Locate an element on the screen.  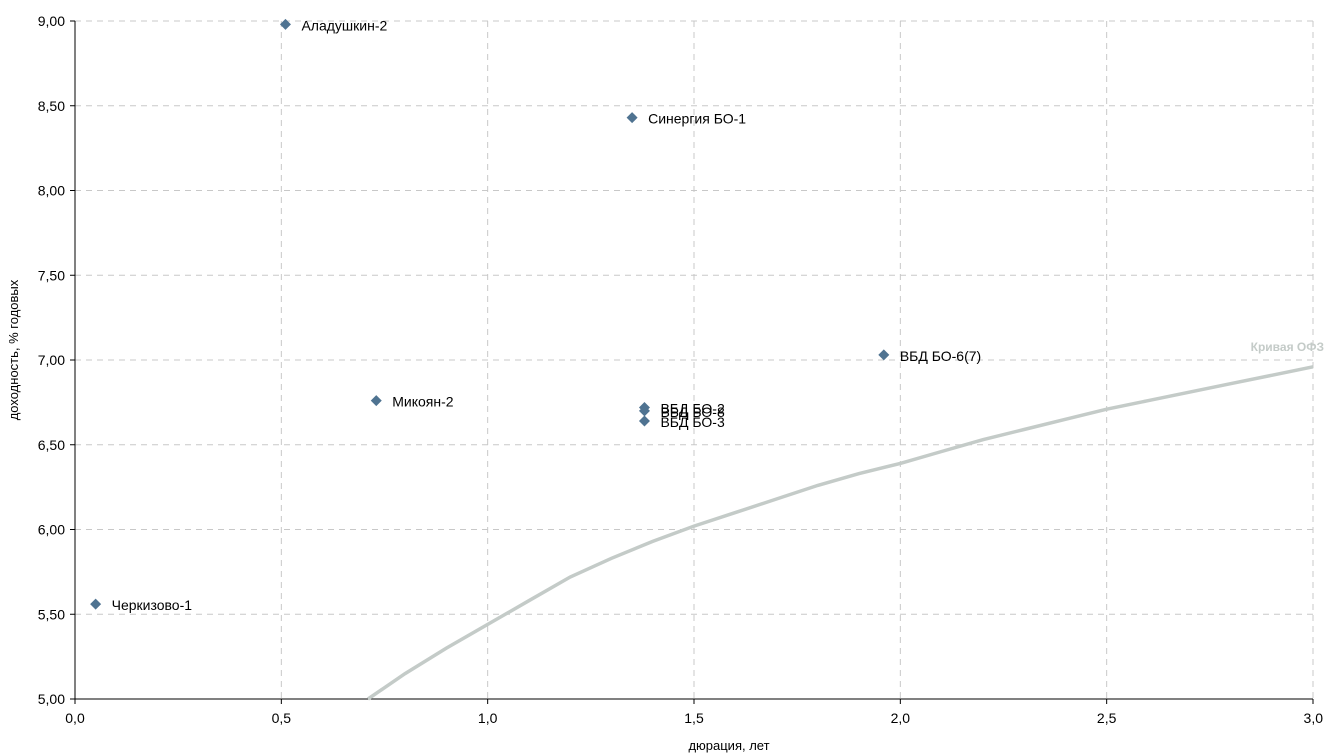
y-tick-label: 8,00 is located at coordinates (51, 191).